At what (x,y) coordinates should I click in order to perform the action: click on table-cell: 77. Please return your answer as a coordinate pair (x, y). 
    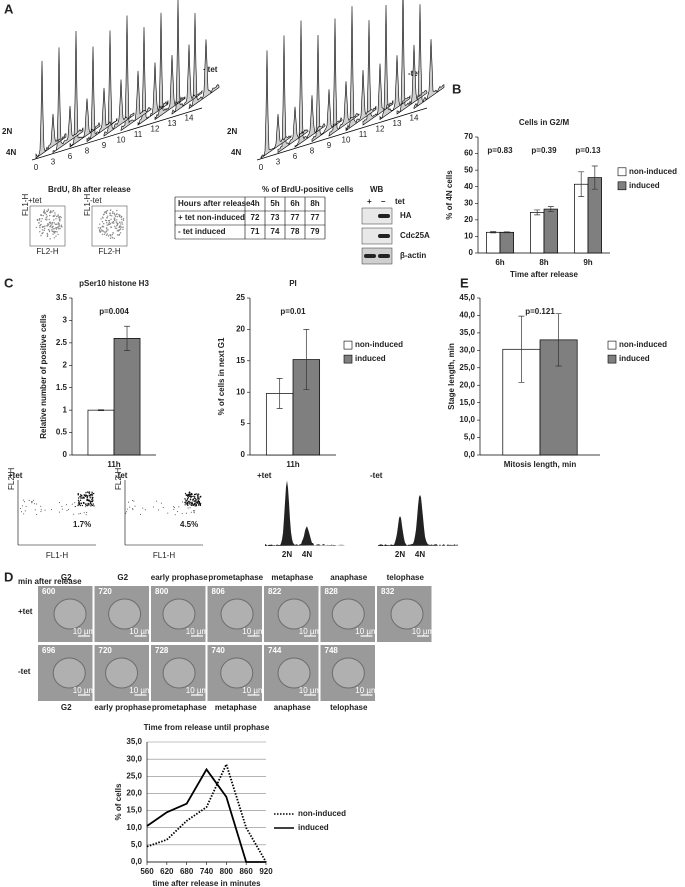
    Looking at the image, I should click on (315, 217).